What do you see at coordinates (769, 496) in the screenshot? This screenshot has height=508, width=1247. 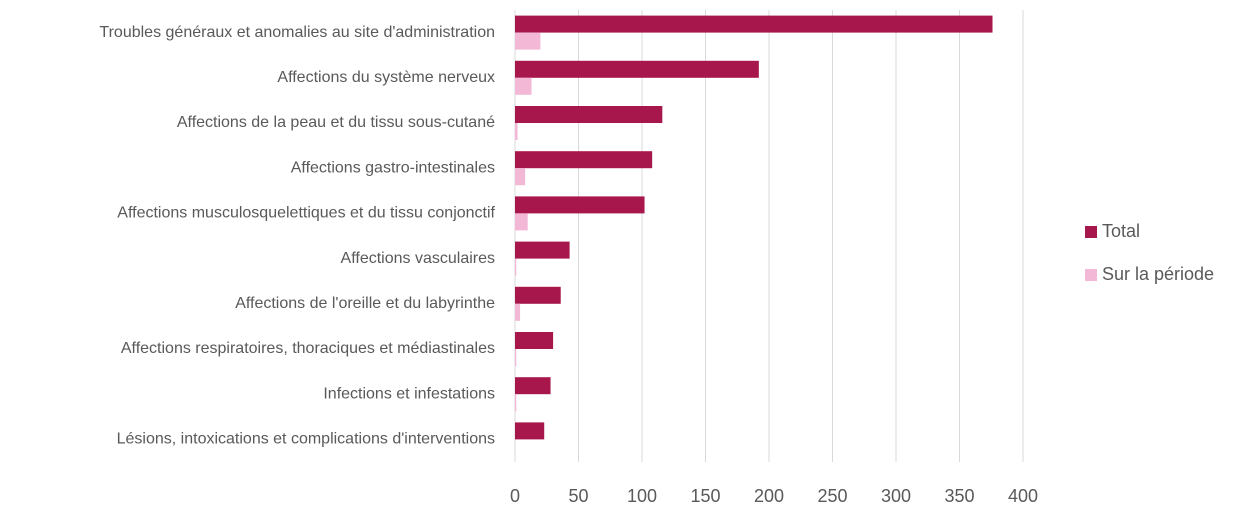 I see `x-tick-label: 200` at bounding box center [769, 496].